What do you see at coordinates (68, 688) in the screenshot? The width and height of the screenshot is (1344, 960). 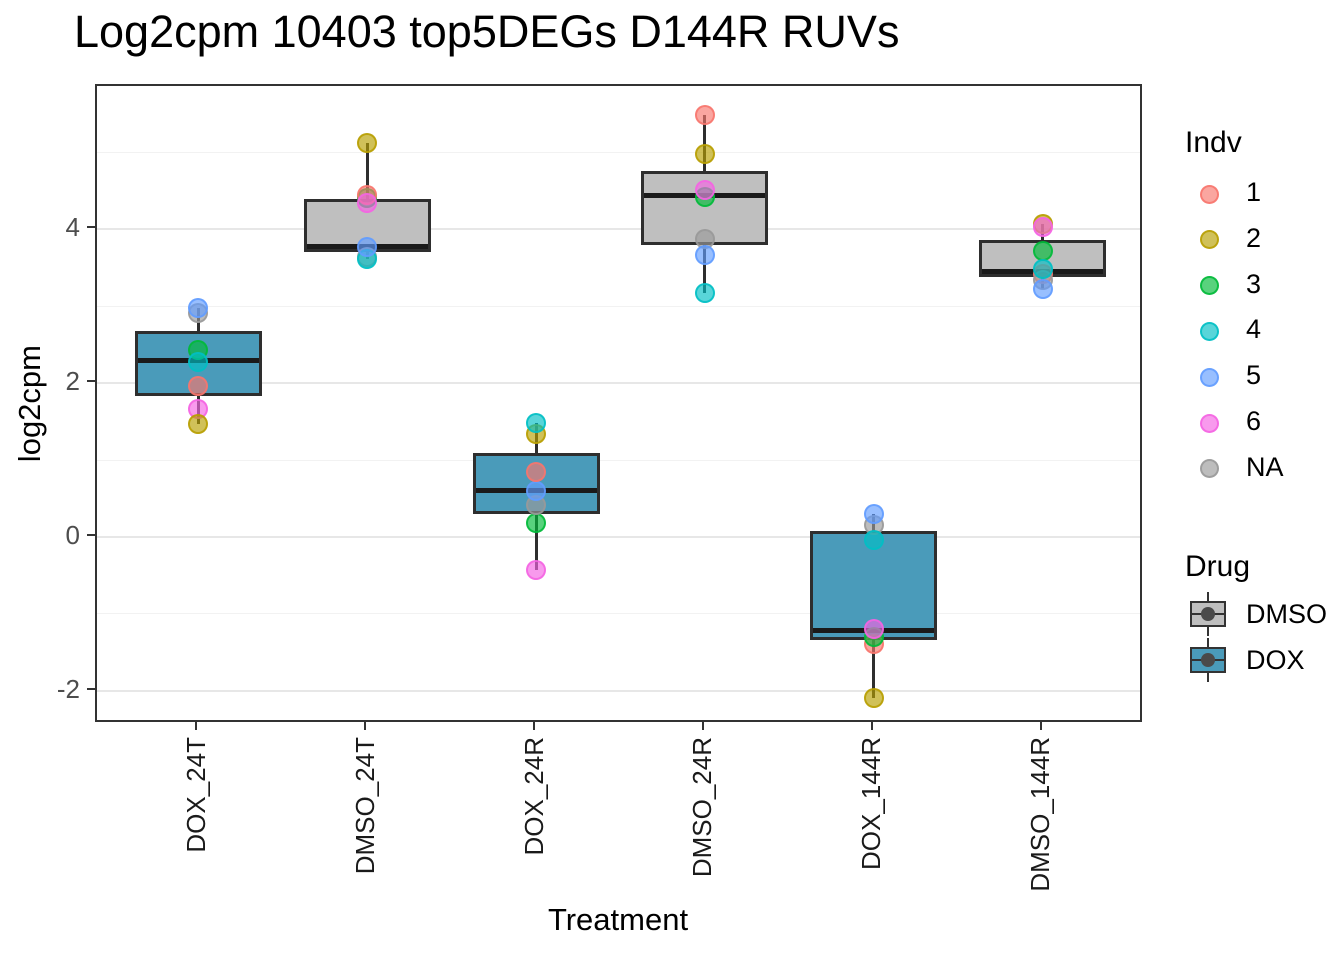 I see `y-tick-label: -2` at bounding box center [68, 688].